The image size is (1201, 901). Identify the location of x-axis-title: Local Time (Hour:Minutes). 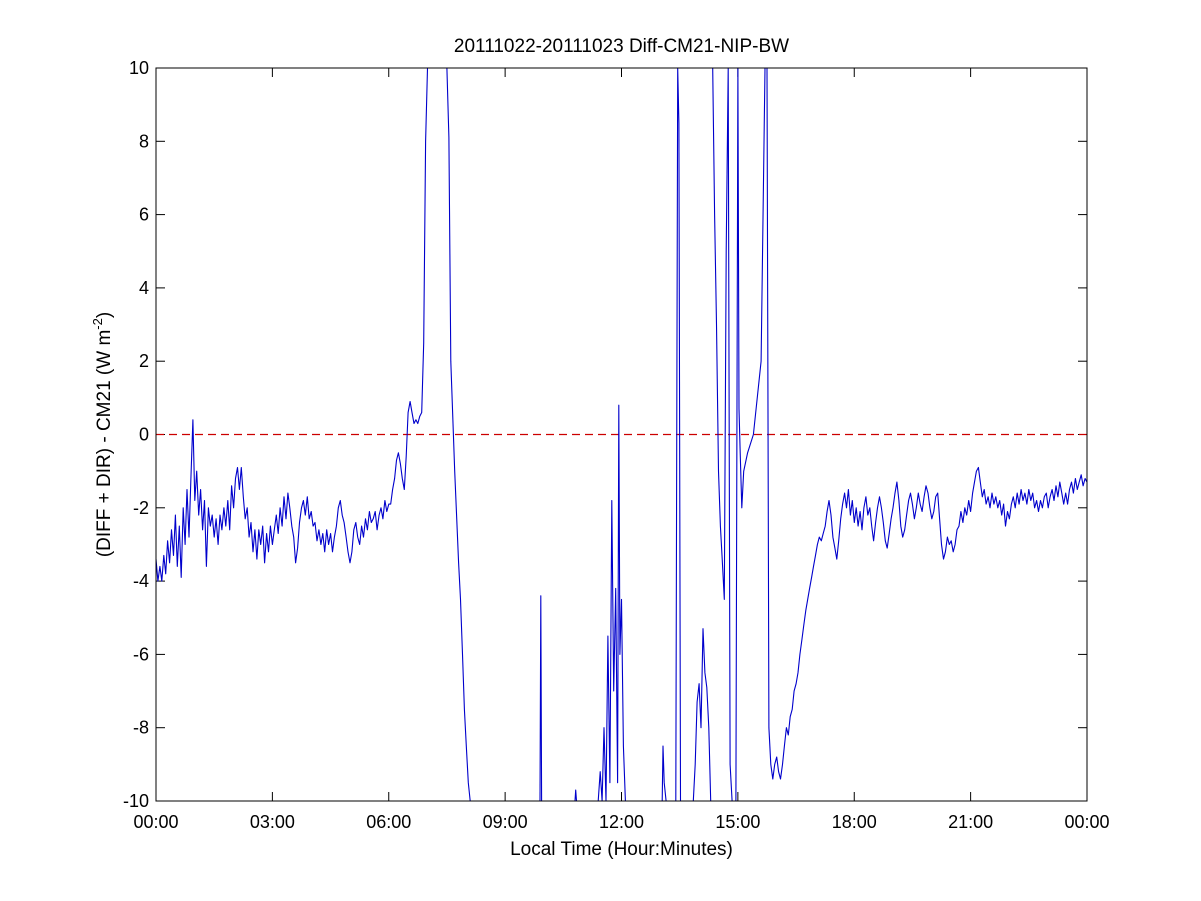
(621, 849).